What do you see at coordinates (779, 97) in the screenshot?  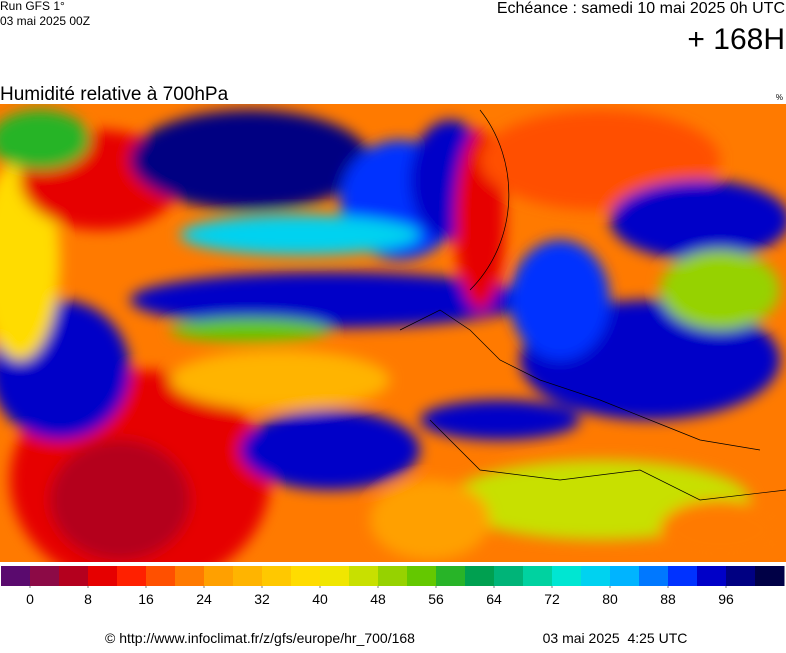 I see `unit-label: %` at bounding box center [779, 97].